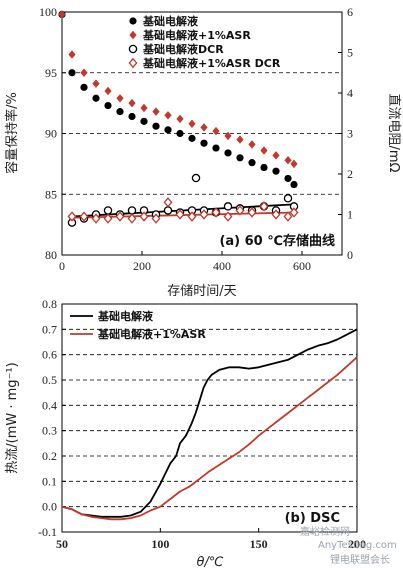 The image size is (403, 573). Describe the element at coordinates (357, 545) in the screenshot. I see `watermark-sub: AnyTesting.com` at that location.